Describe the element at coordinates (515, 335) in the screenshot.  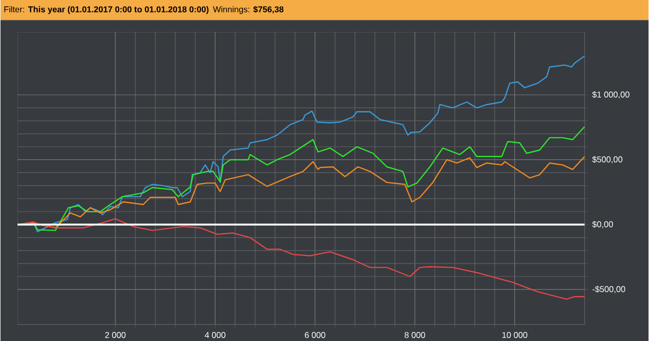
I see `x-tick-label: 10 000` at that location.